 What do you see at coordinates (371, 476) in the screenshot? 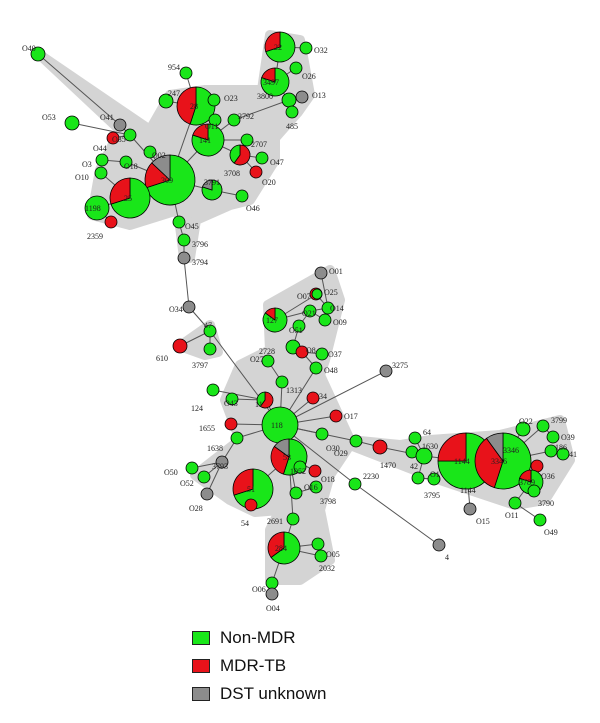
I see `node-label: 2230` at bounding box center [371, 476].